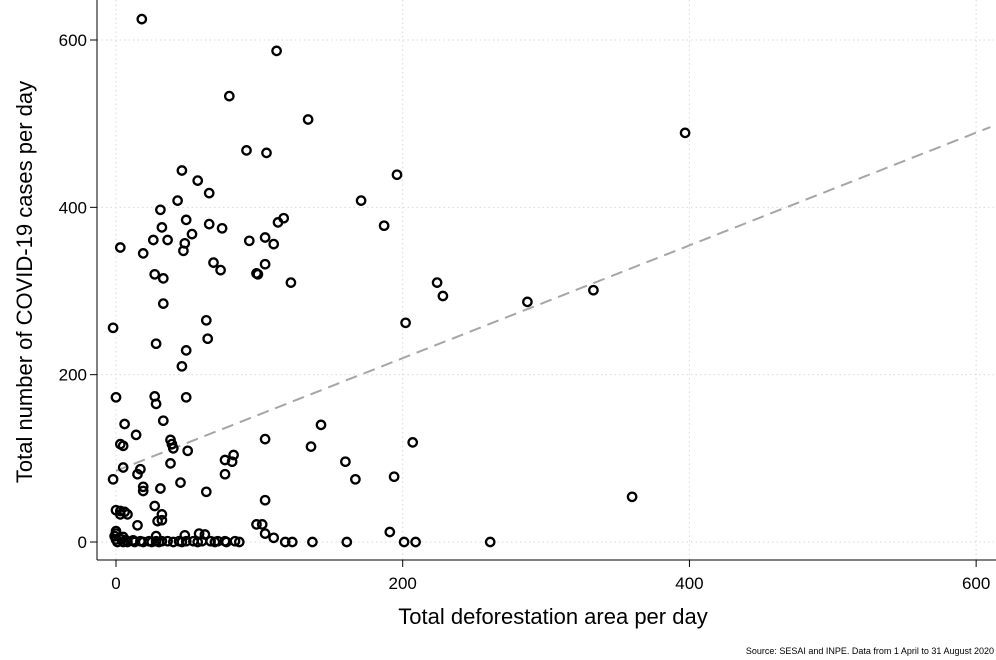  Describe the element at coordinates (73, 375) in the screenshot. I see `y-tick-label: 200` at that location.